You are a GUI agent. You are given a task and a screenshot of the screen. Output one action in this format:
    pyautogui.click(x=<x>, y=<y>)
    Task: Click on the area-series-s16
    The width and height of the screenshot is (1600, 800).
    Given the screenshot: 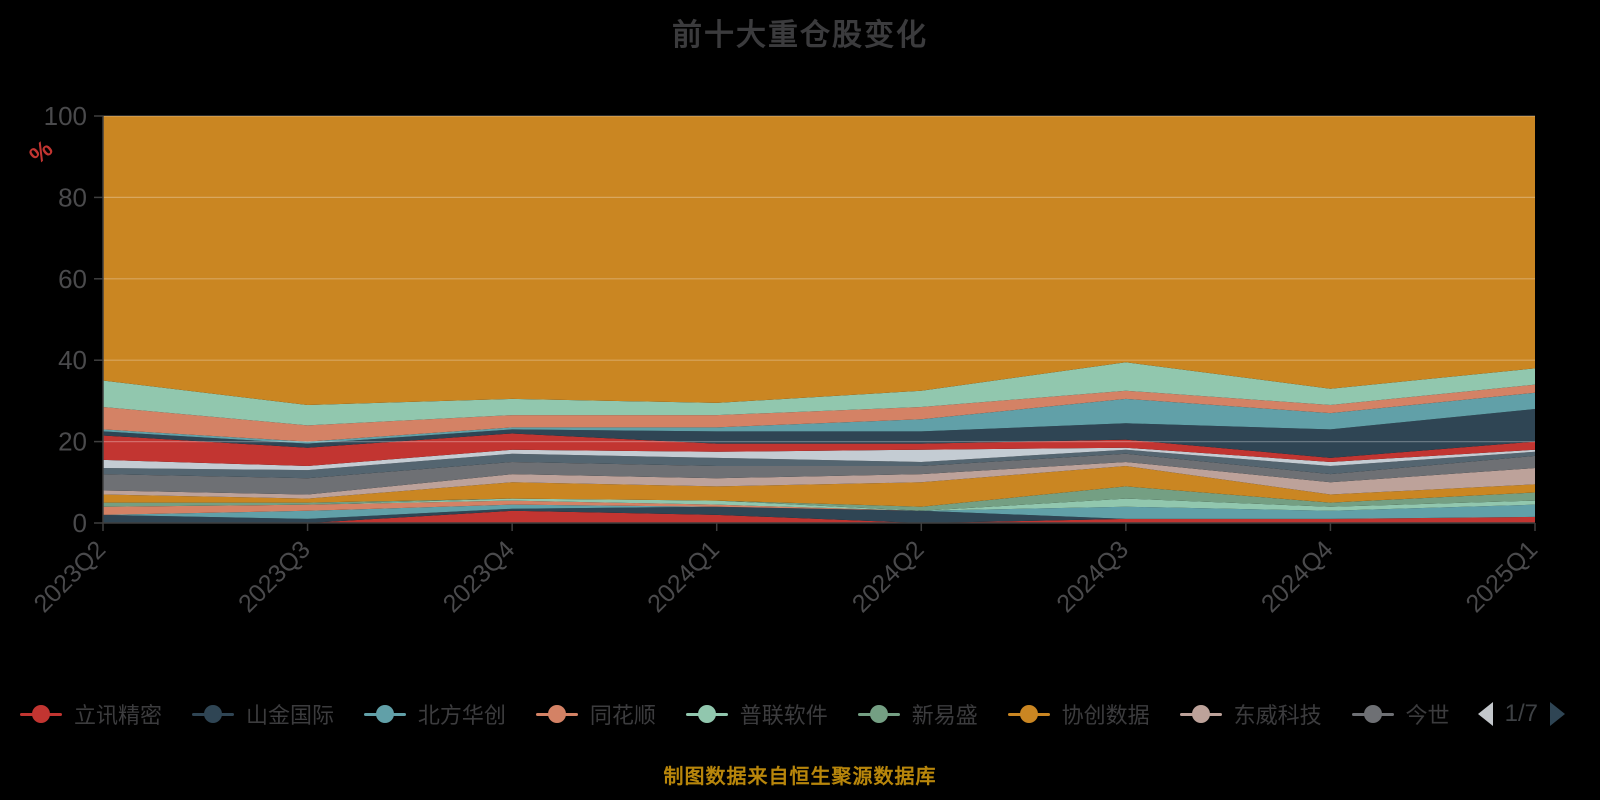 What is the action you would take?
    pyautogui.click(x=819, y=394)
    